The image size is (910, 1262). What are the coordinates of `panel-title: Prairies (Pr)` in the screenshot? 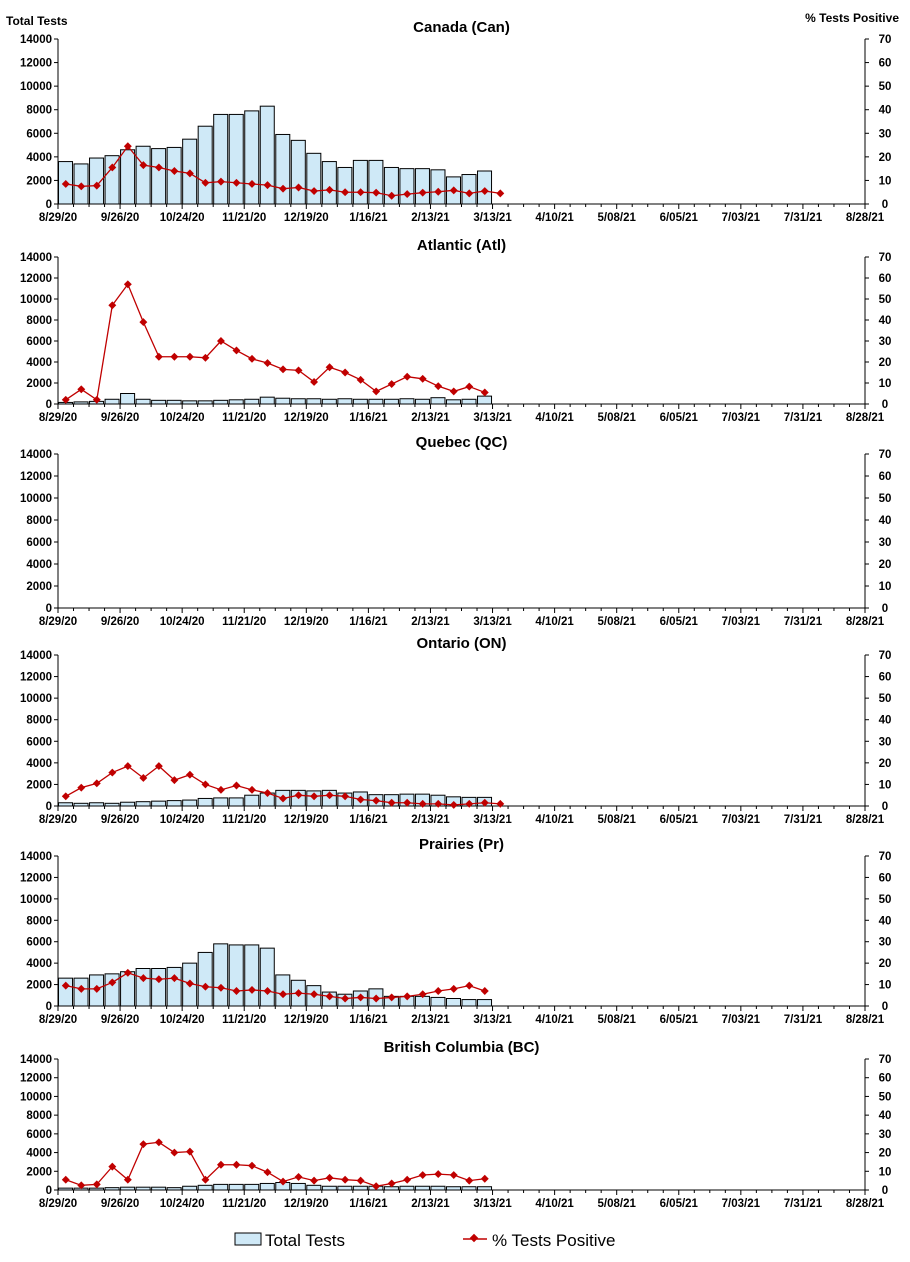 It's located at (461, 844).